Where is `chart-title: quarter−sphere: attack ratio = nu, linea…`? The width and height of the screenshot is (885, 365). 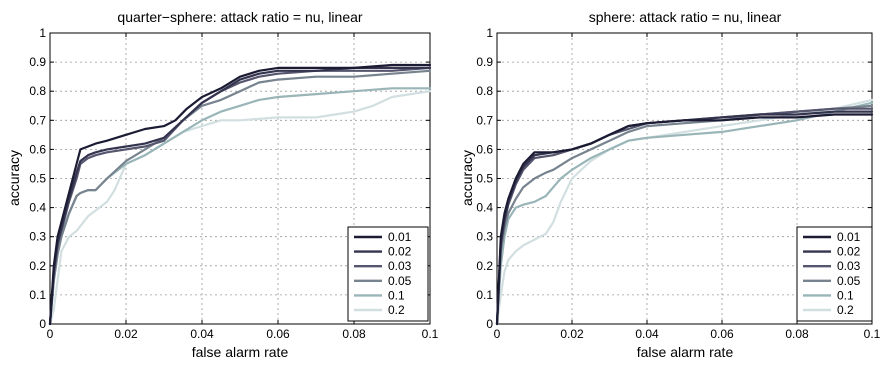 chart-title: quarter−sphere: attack ratio = nu, linea… is located at coordinates (239, 17).